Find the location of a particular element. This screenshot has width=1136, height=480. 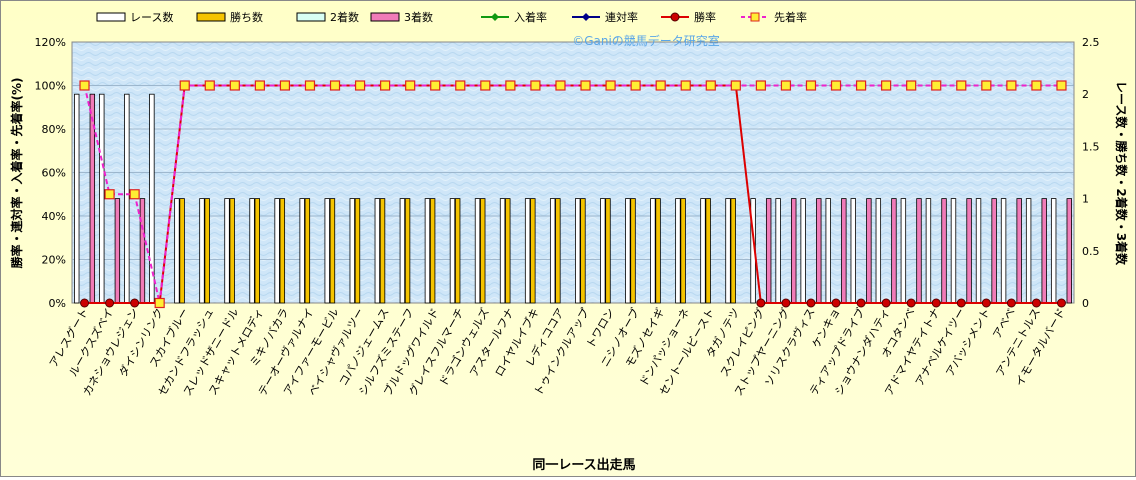

left-tick-label: 60% is located at coordinates (54, 173).